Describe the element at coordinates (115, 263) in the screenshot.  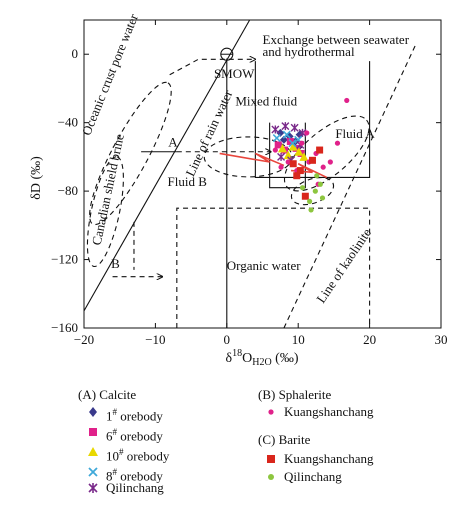
I see `annotation-b: B` at that location.